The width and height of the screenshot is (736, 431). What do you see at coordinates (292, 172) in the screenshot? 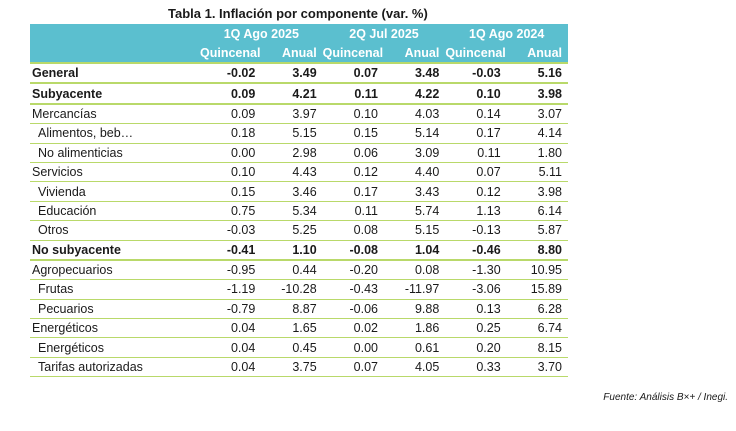
I see `table-cell: 4.43` at bounding box center [292, 172].